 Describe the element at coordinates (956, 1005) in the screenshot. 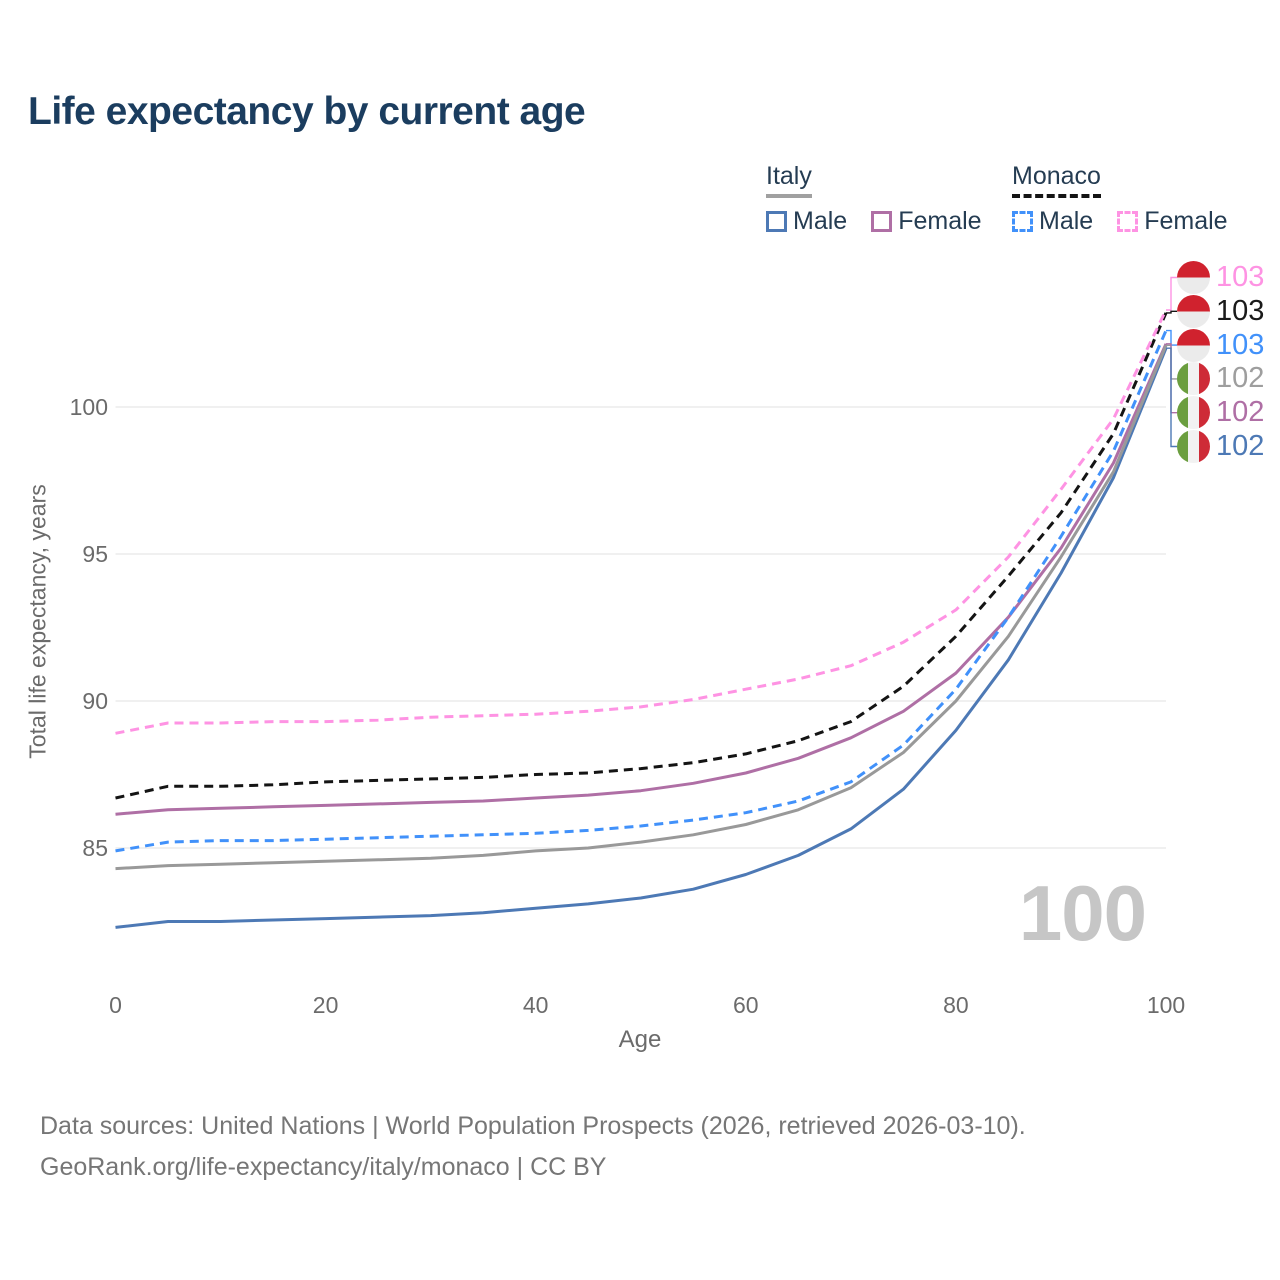

I see `x-tick-label: 80` at that location.